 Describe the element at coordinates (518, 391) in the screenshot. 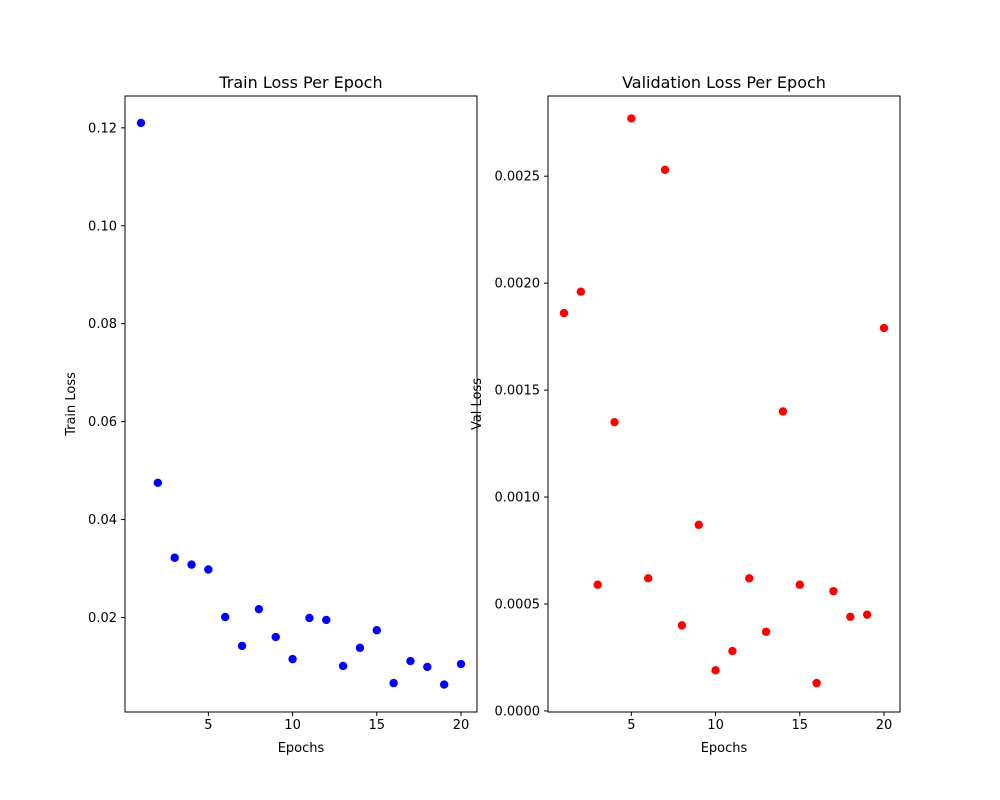

I see `val-loss-ytick-label: 0.0015` at that location.